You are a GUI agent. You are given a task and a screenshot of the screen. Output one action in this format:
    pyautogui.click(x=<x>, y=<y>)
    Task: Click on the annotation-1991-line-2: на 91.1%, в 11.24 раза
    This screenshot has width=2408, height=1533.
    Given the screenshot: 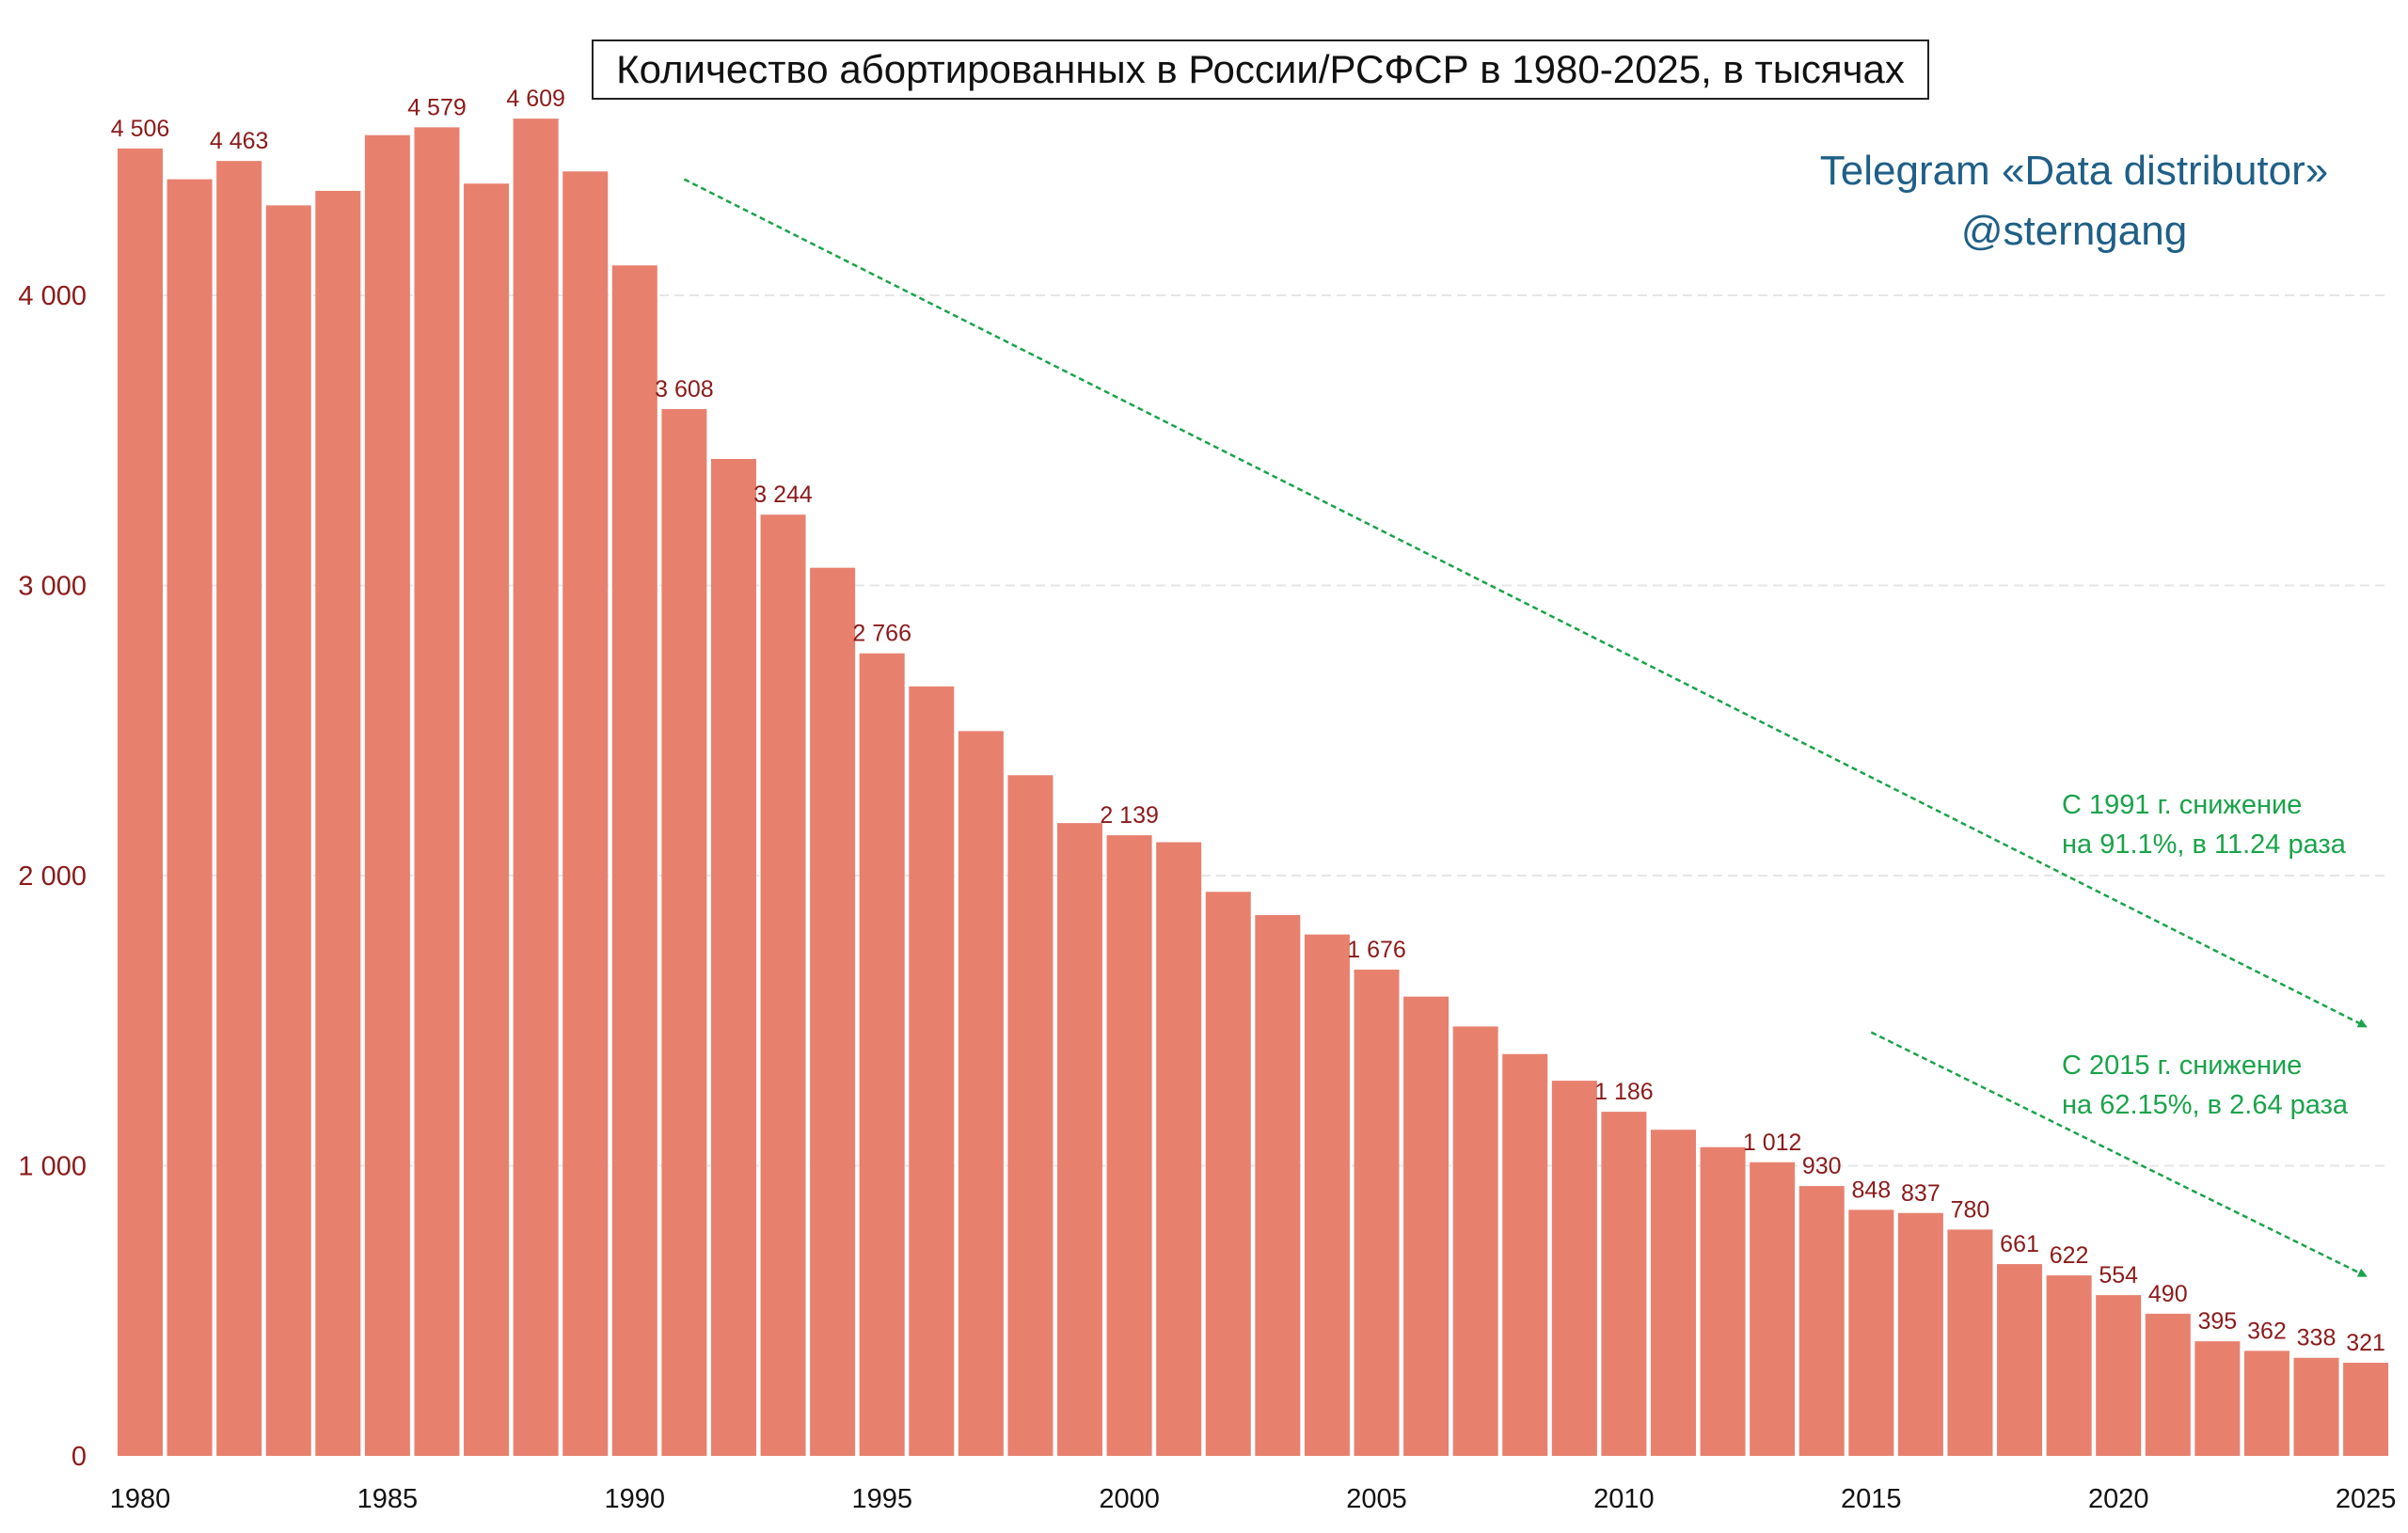 What is the action you would take?
    pyautogui.click(x=2204, y=845)
    